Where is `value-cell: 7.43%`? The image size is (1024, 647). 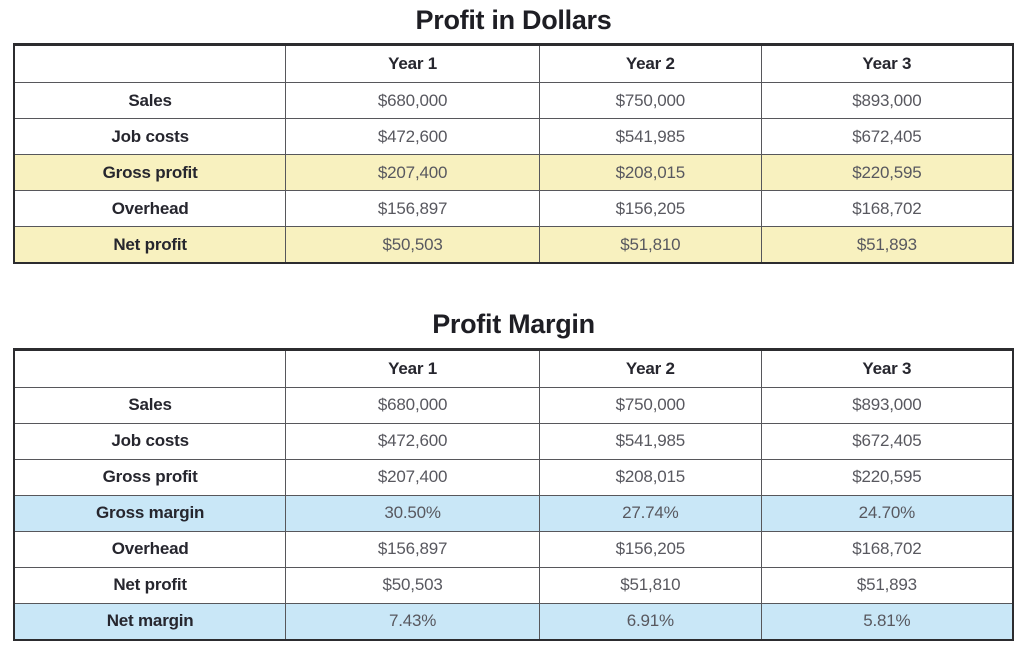
value-cell: 7.43% is located at coordinates (412, 621).